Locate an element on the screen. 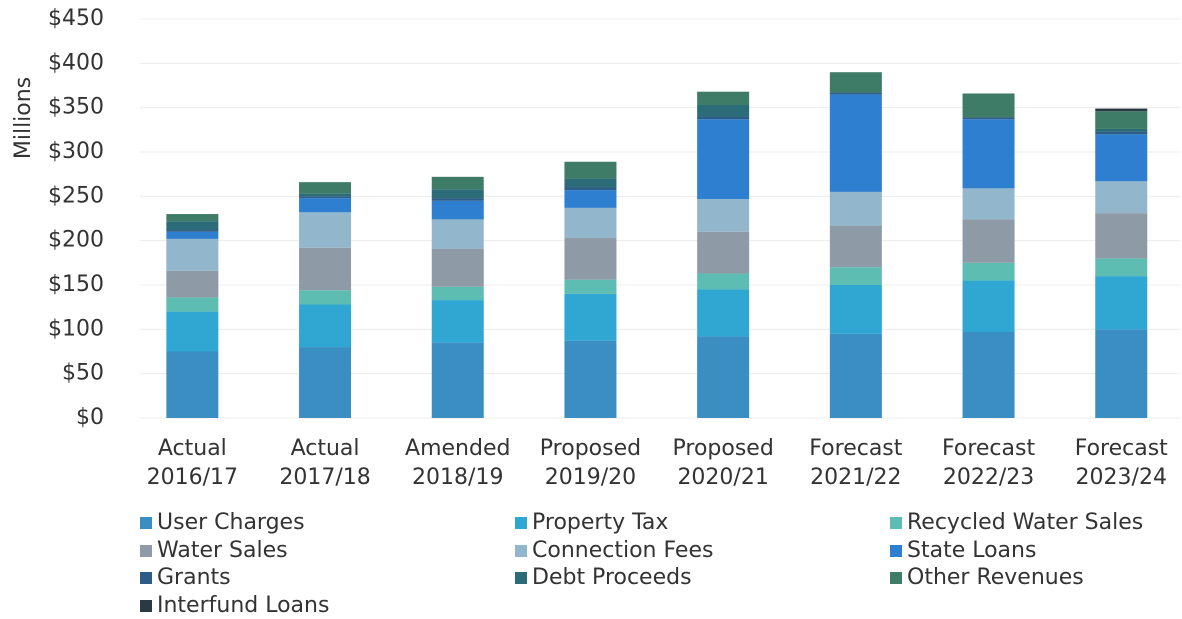 The image size is (1182, 619). y-axis-label: Millions is located at coordinates (23, 118).